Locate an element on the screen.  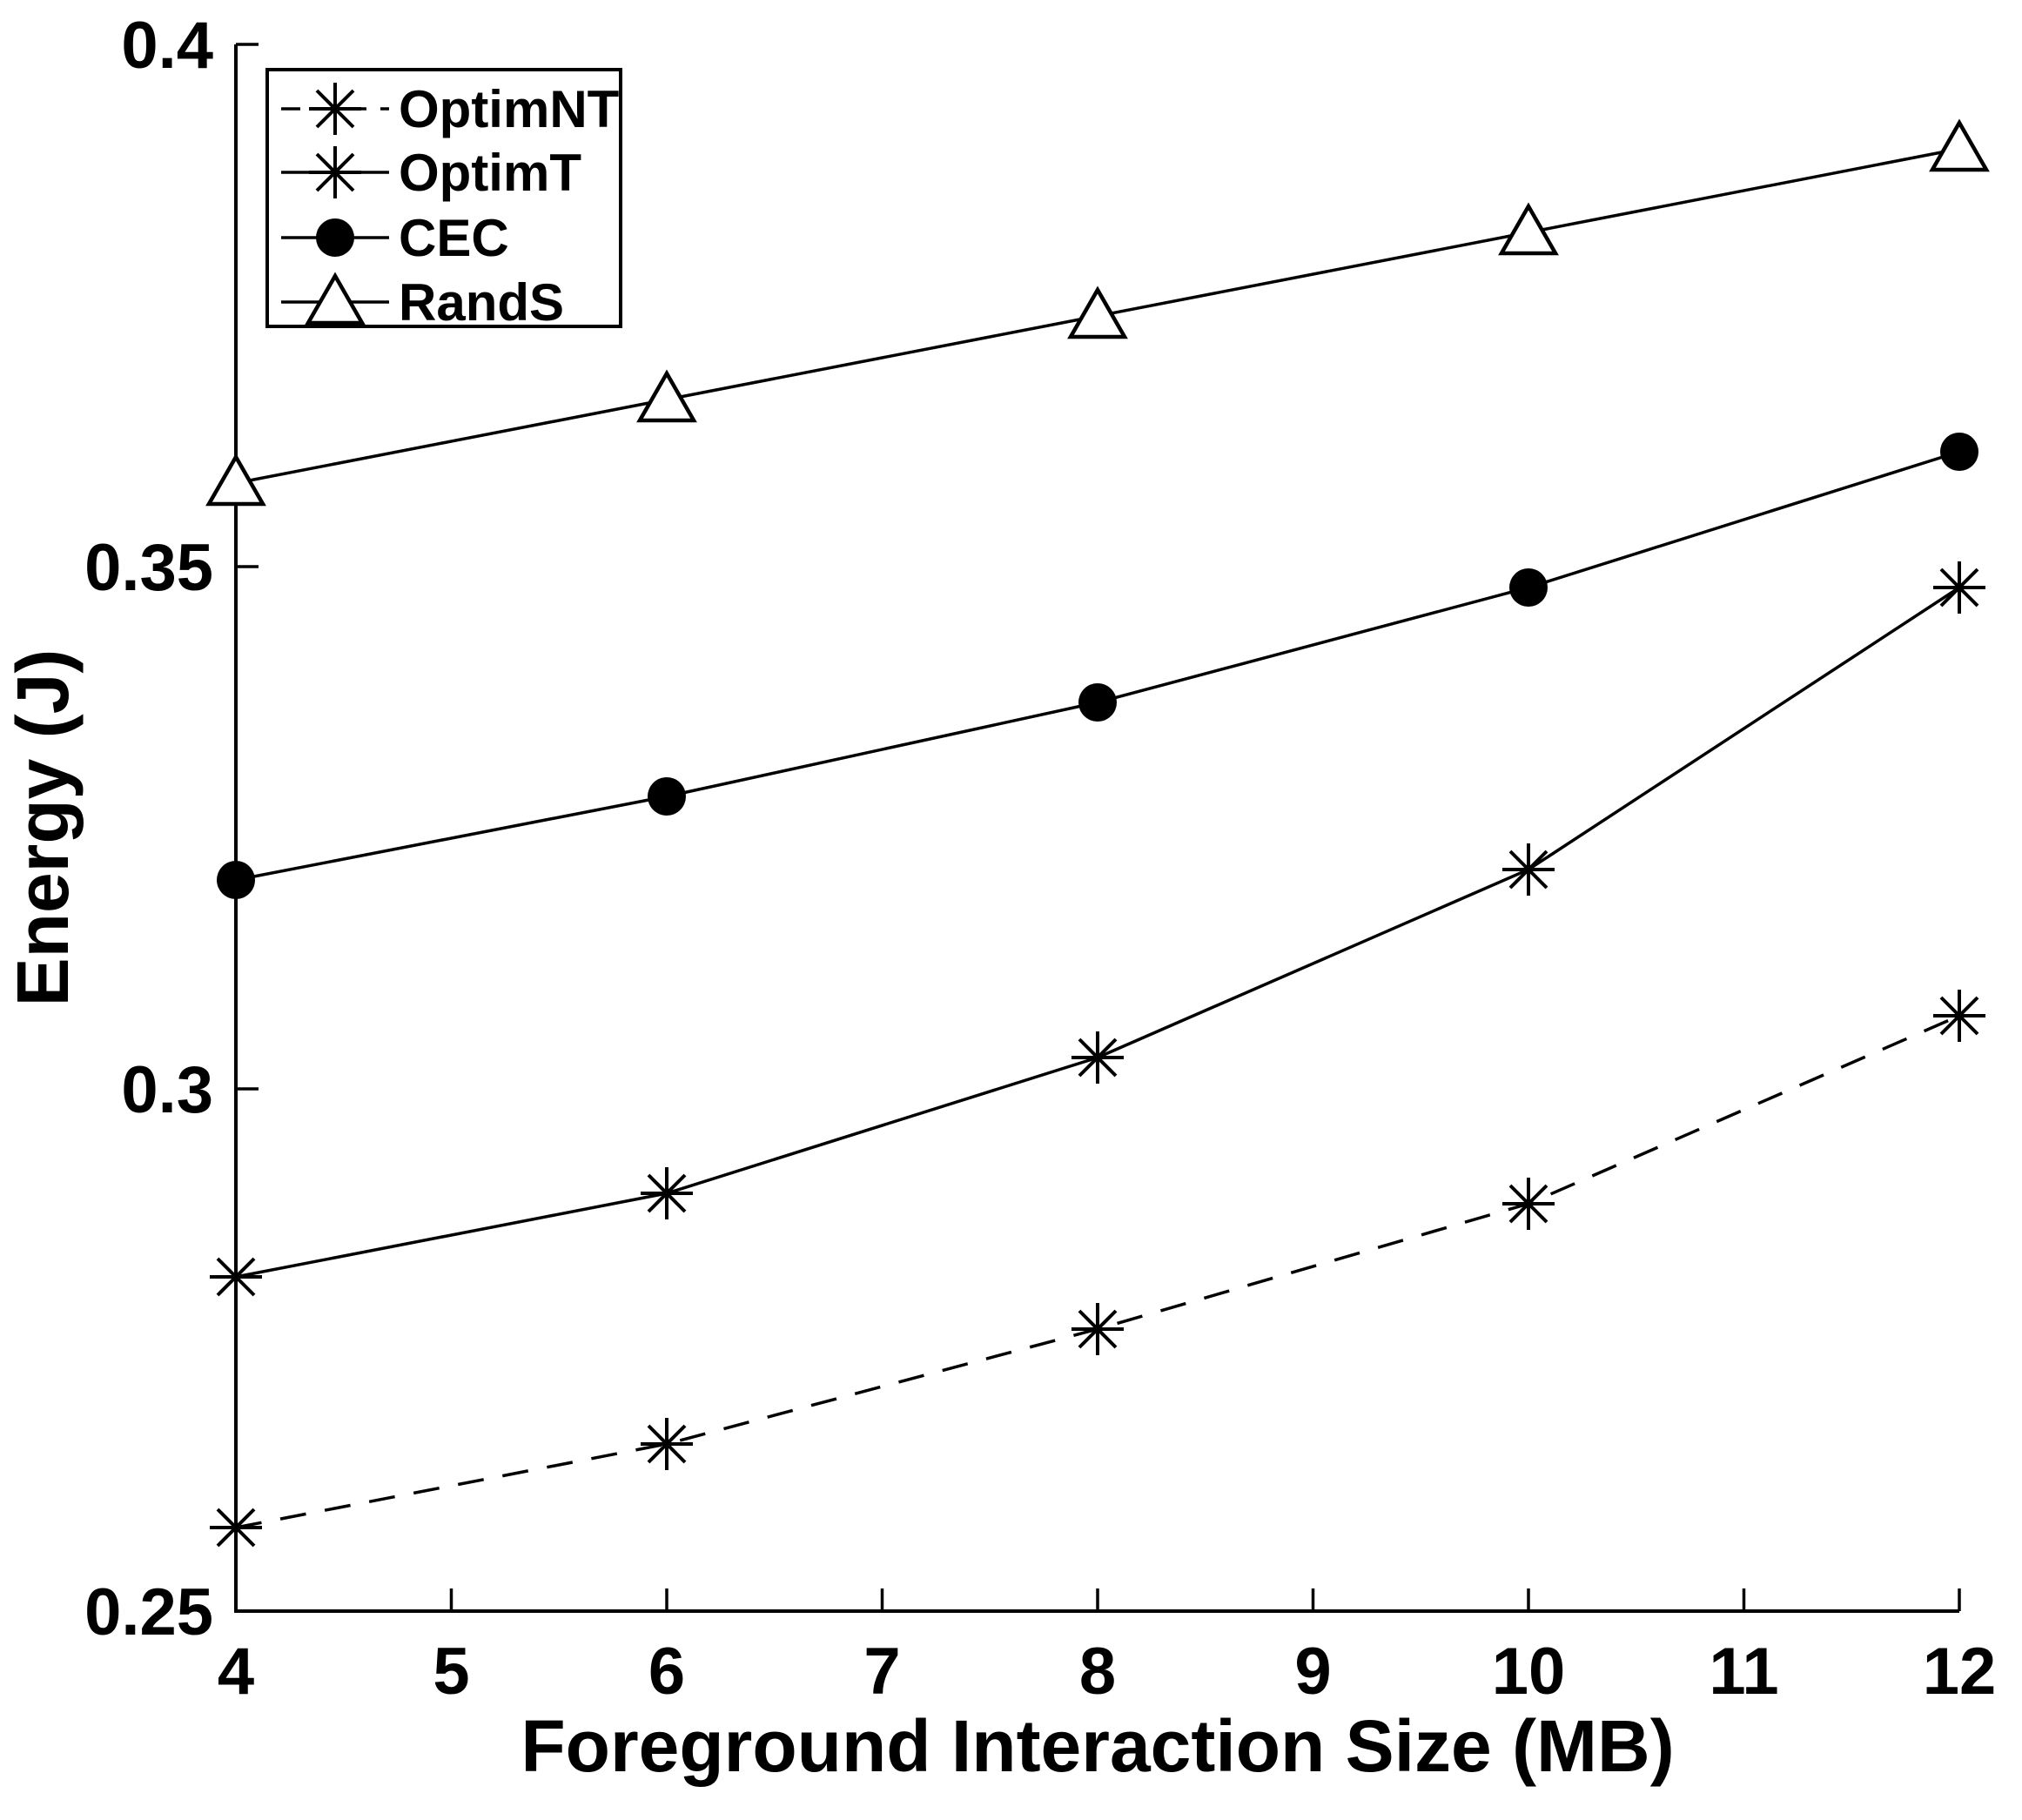
x-axis-label: Foreground Interaction Size (MB) is located at coordinates (1097, 1746).